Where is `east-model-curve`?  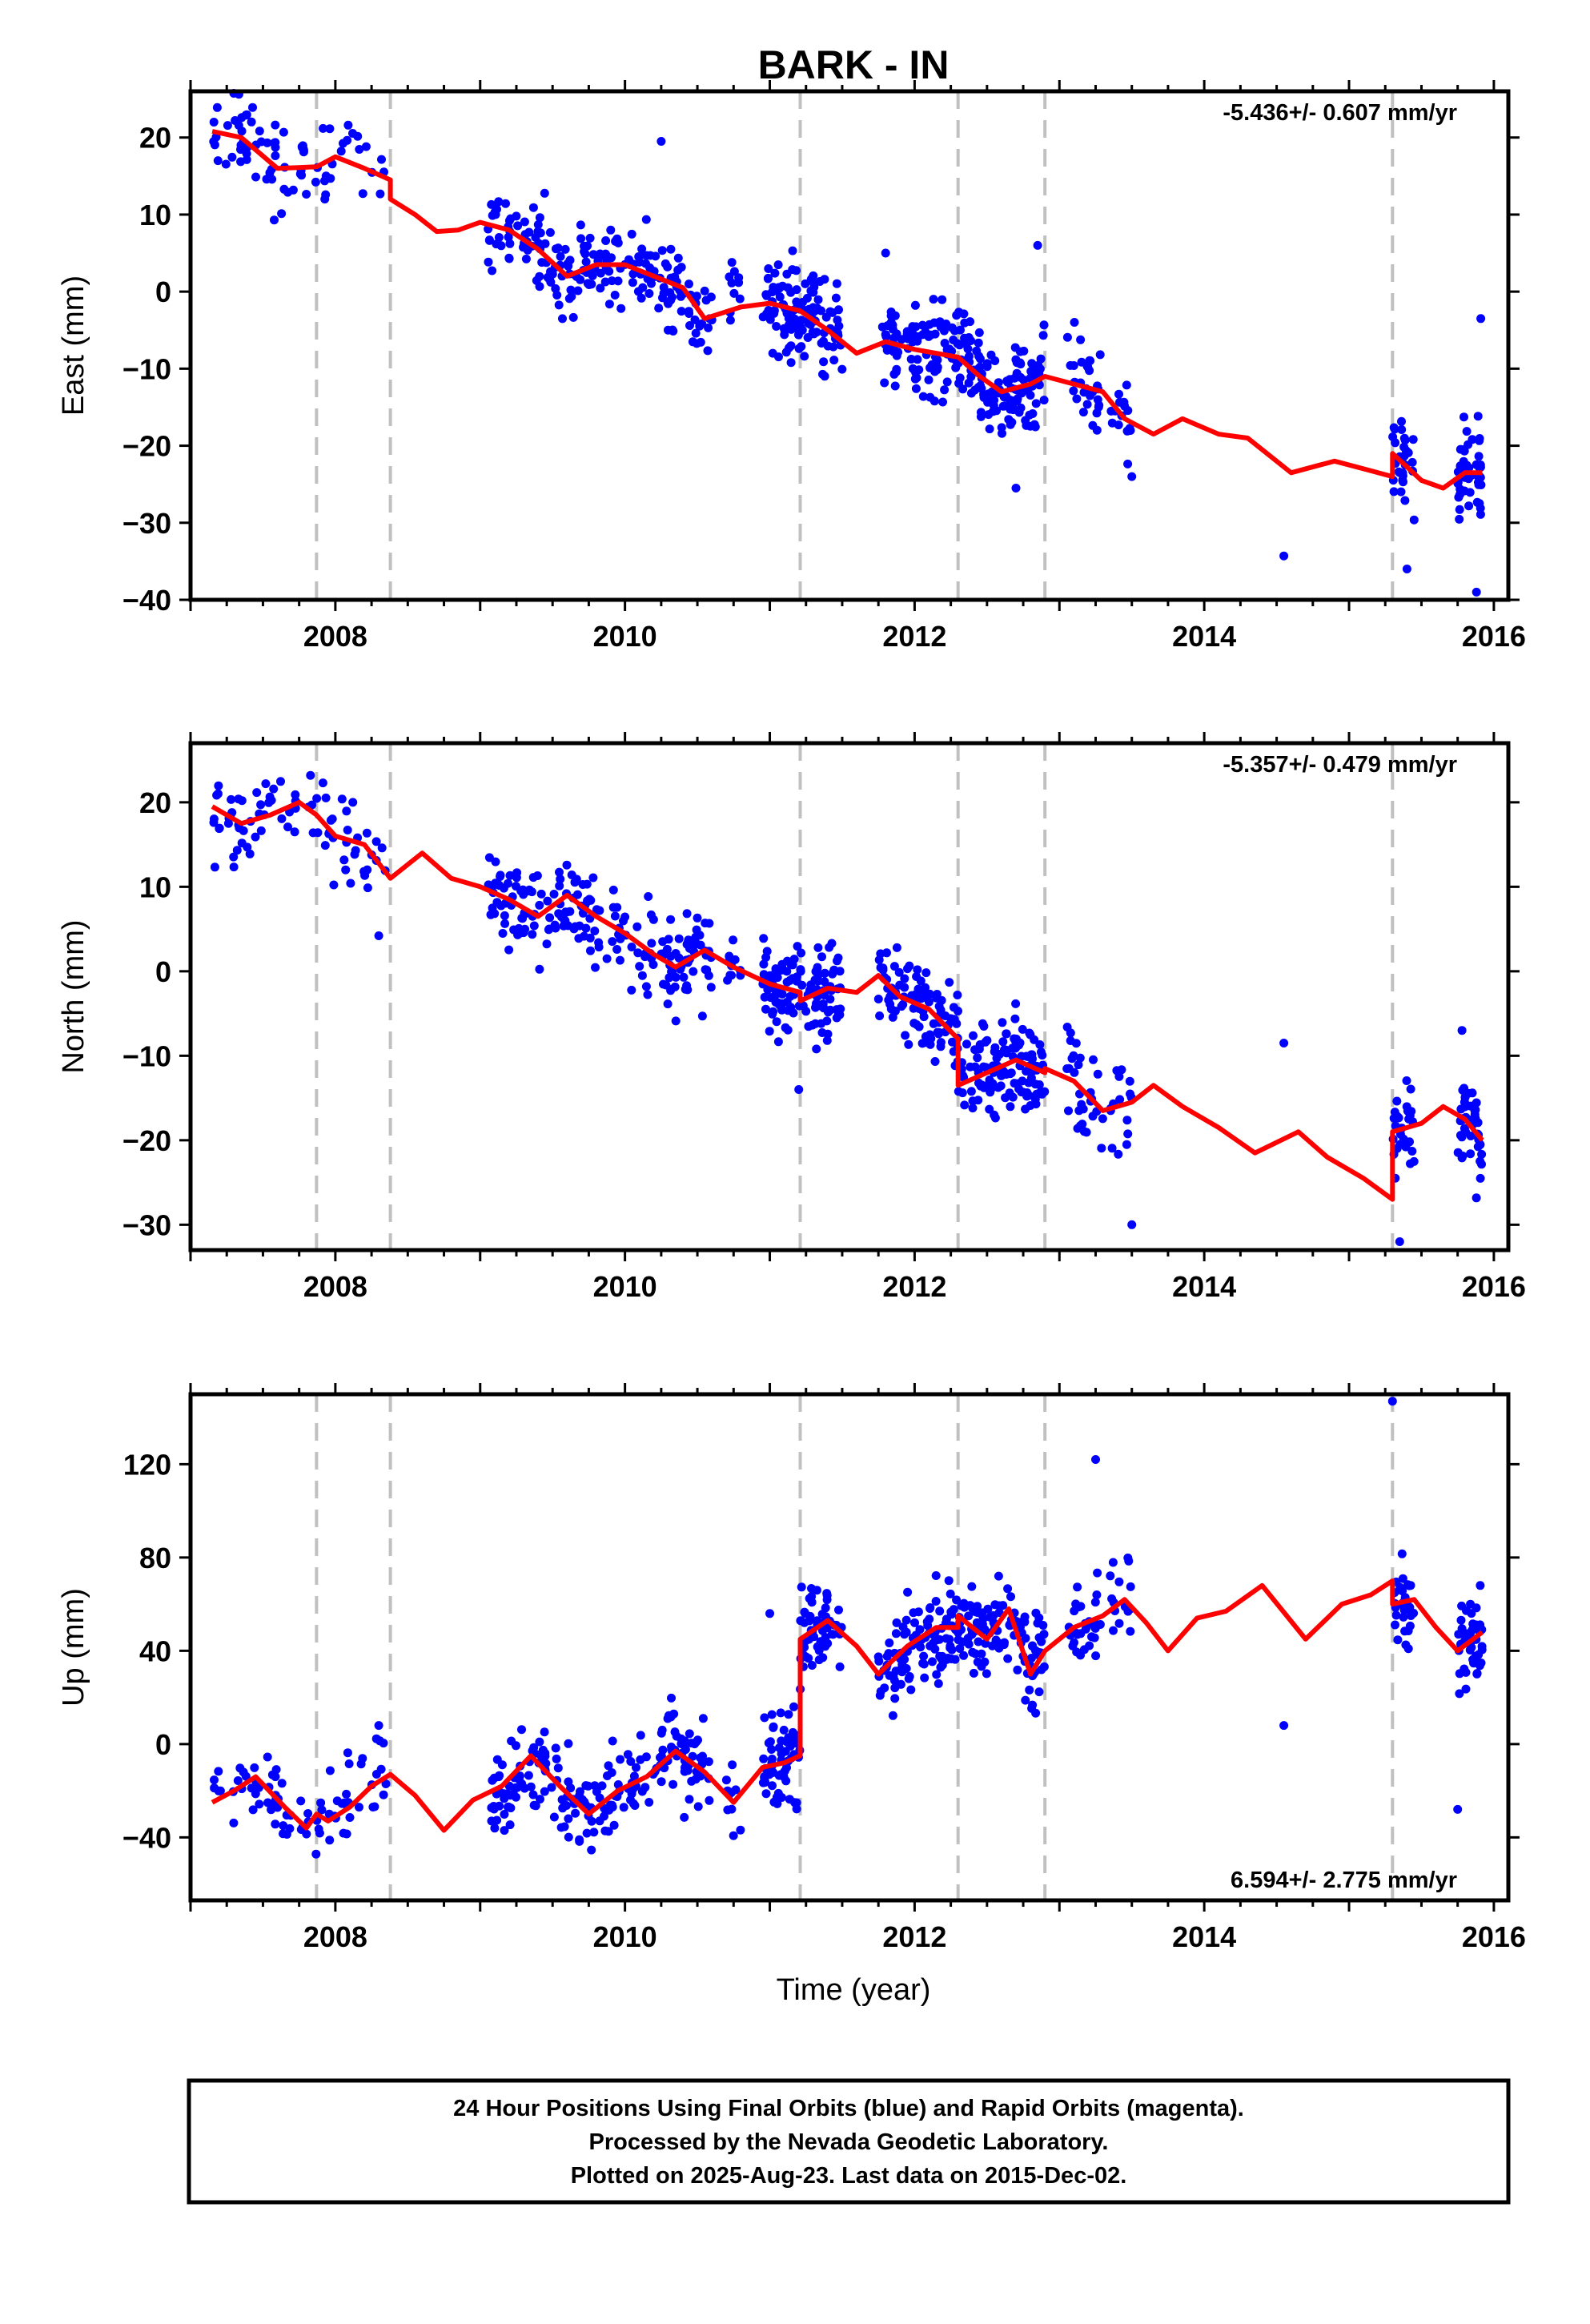 east-model-curve is located at coordinates (847, 310).